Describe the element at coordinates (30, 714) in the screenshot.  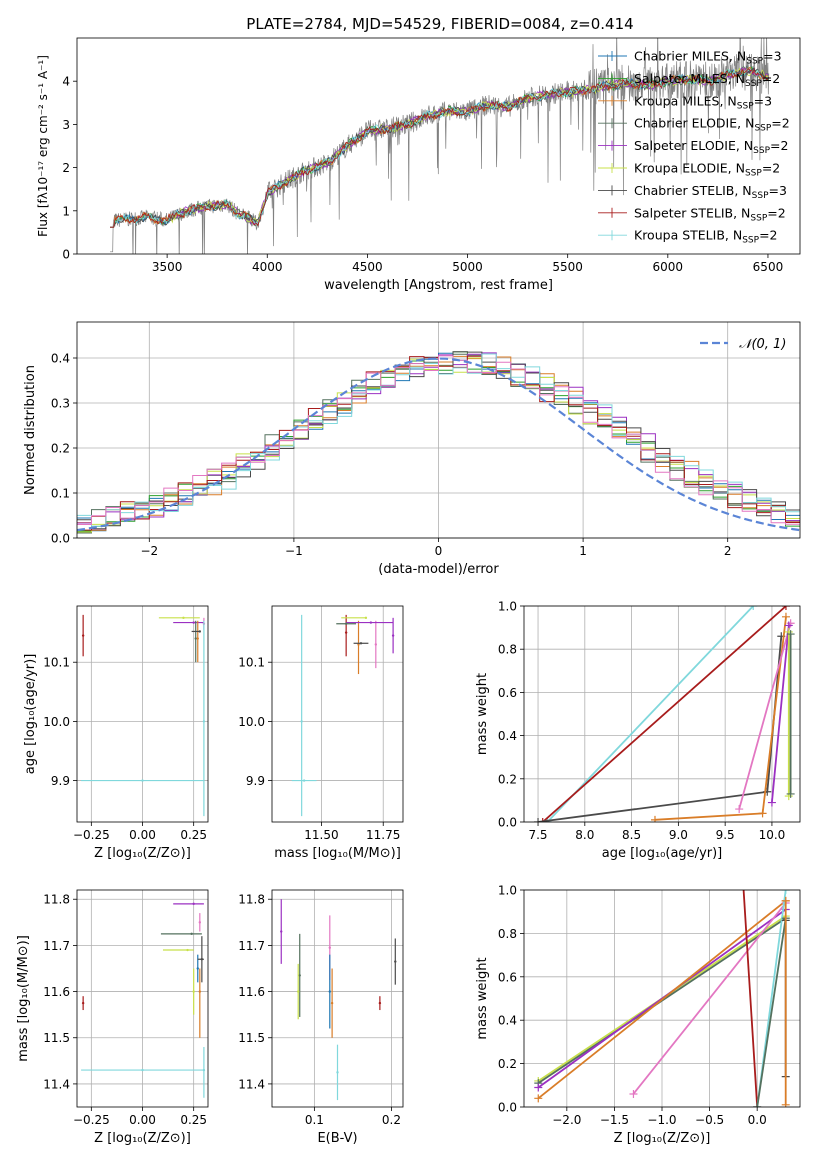
I see `y-axis-label: age [log₁₀(age/yr)]` at that location.